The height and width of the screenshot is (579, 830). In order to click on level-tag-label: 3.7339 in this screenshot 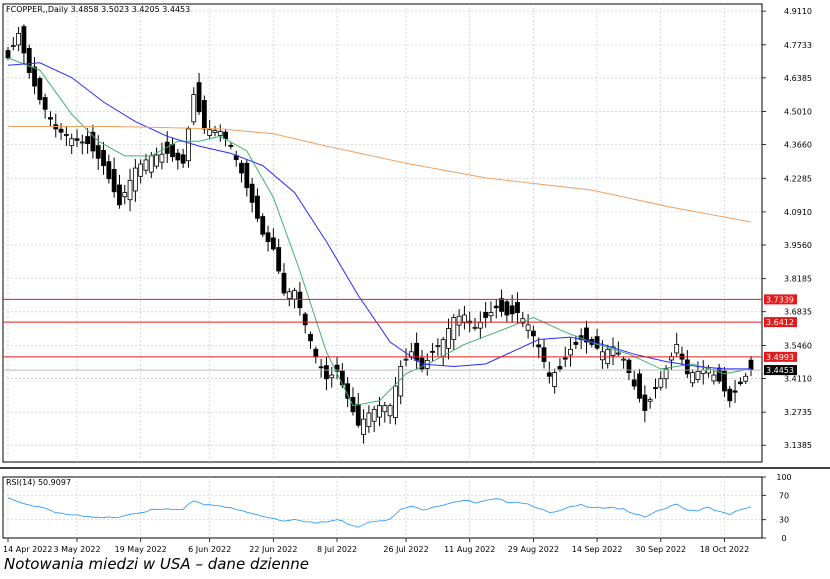, I will do `click(780, 299)`.